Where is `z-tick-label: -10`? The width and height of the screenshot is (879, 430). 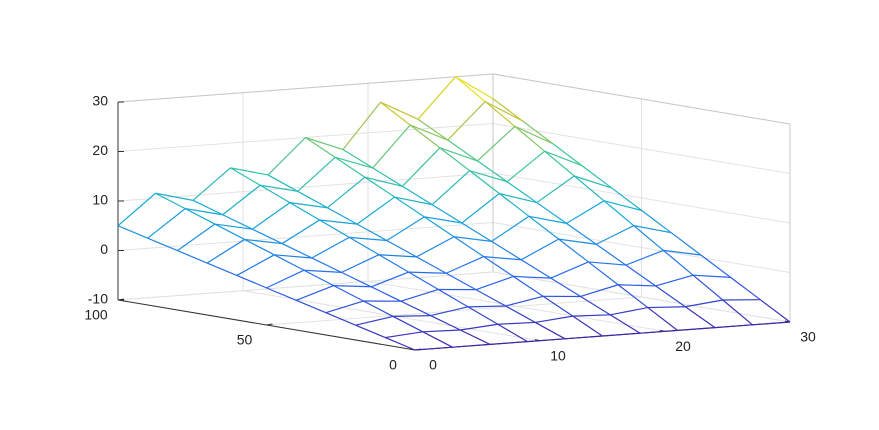 z-tick-label: -10 is located at coordinates (98, 299).